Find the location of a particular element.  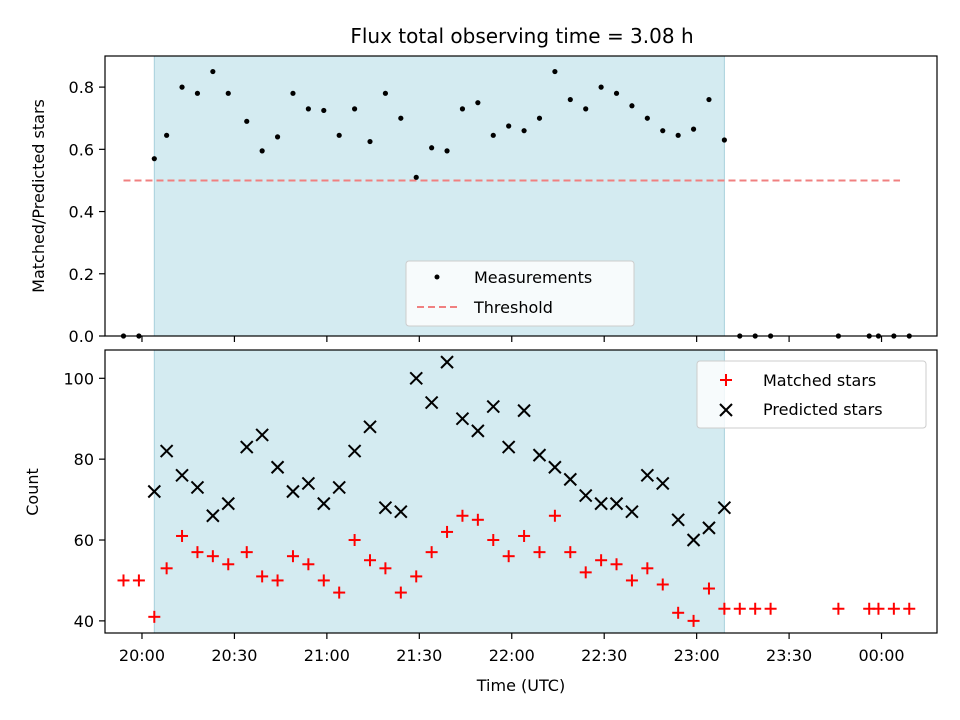

top-legend: Measurements Threshold is located at coordinates (520, 293).